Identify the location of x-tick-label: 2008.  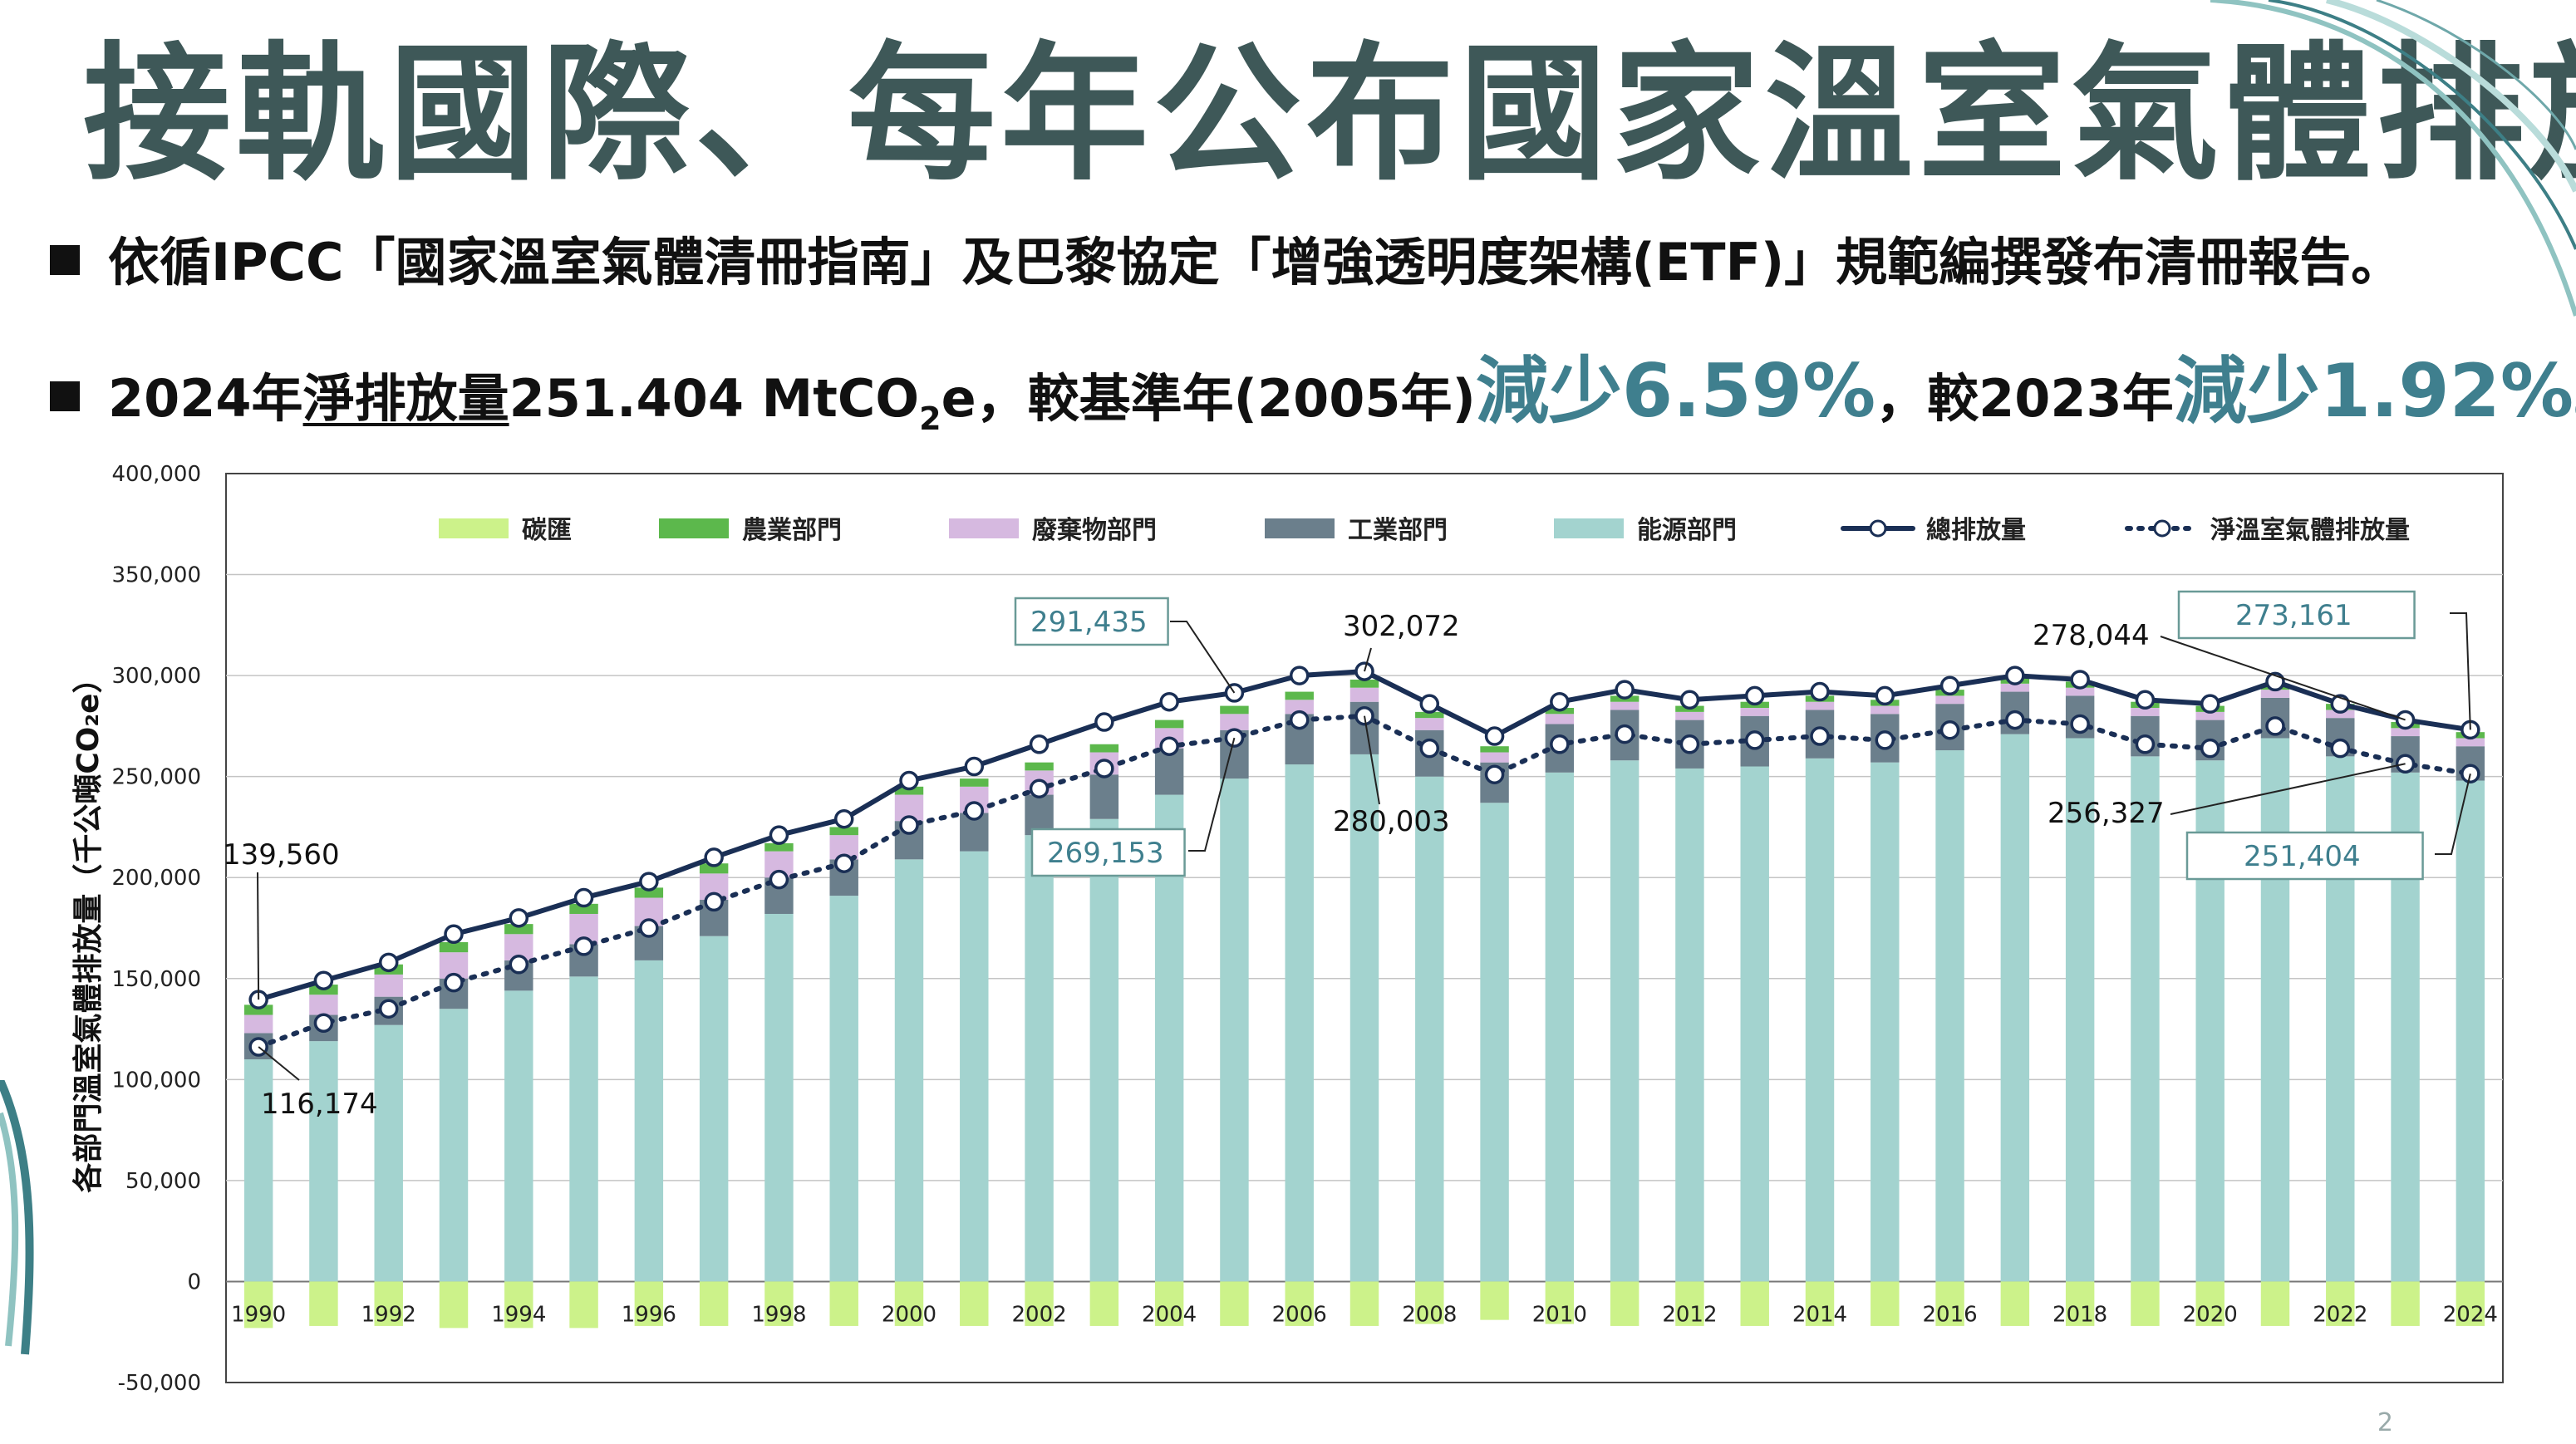
(1430, 1314).